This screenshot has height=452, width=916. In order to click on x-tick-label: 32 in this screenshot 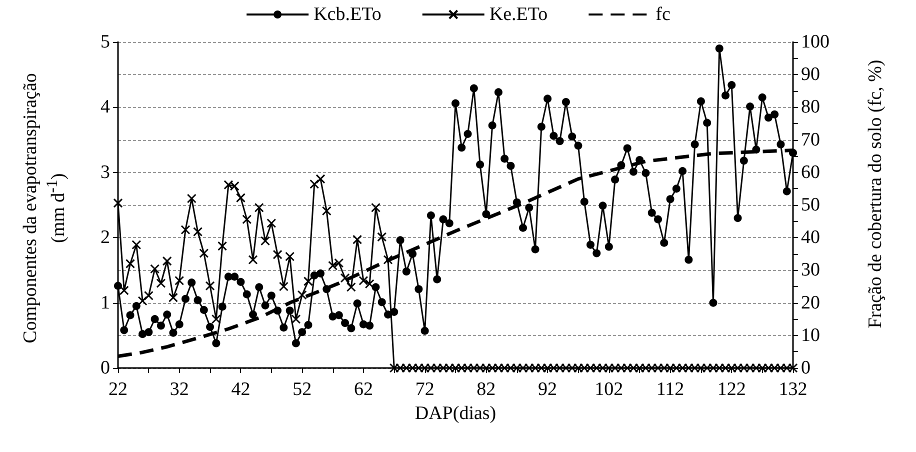, I will do `click(179, 389)`.